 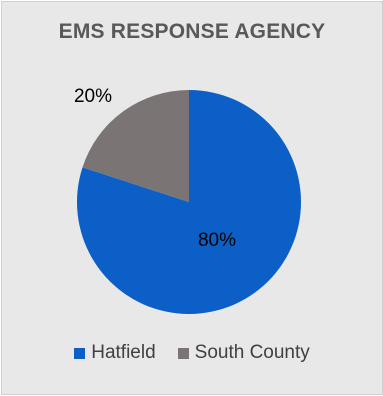 I want to click on chart-legend: Hatfield South County, so click(x=192, y=353).